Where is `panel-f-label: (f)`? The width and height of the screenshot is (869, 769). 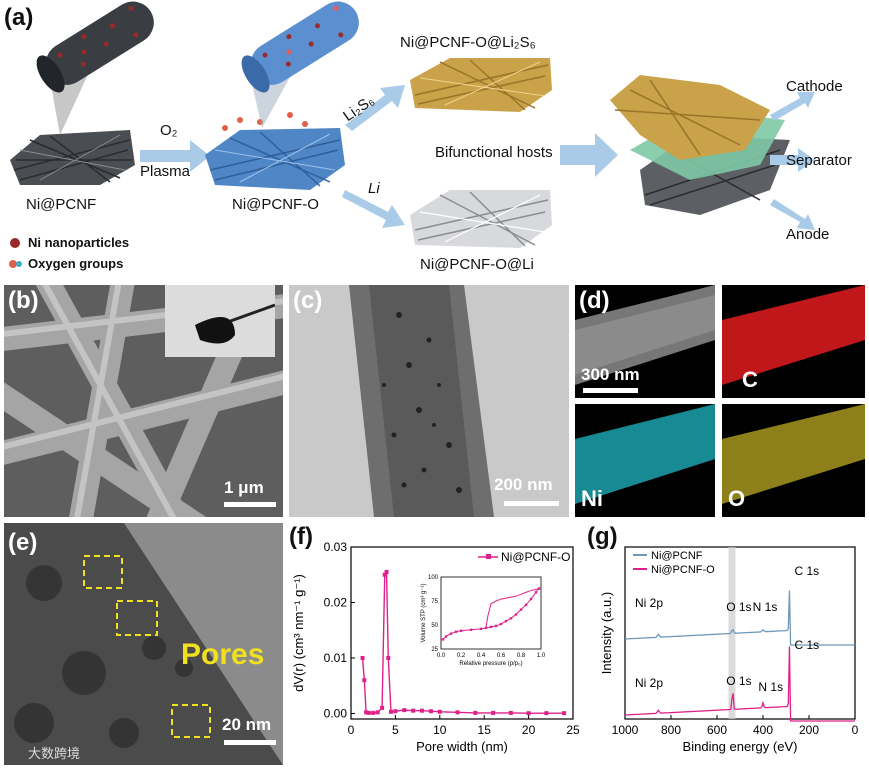 panel-f-label: (f) is located at coordinates (301, 536).